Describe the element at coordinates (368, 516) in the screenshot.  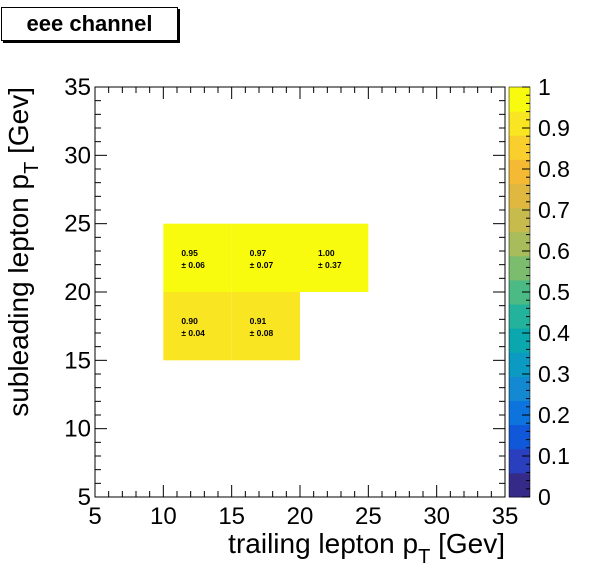
I see `x-tick-label: 25` at that location.